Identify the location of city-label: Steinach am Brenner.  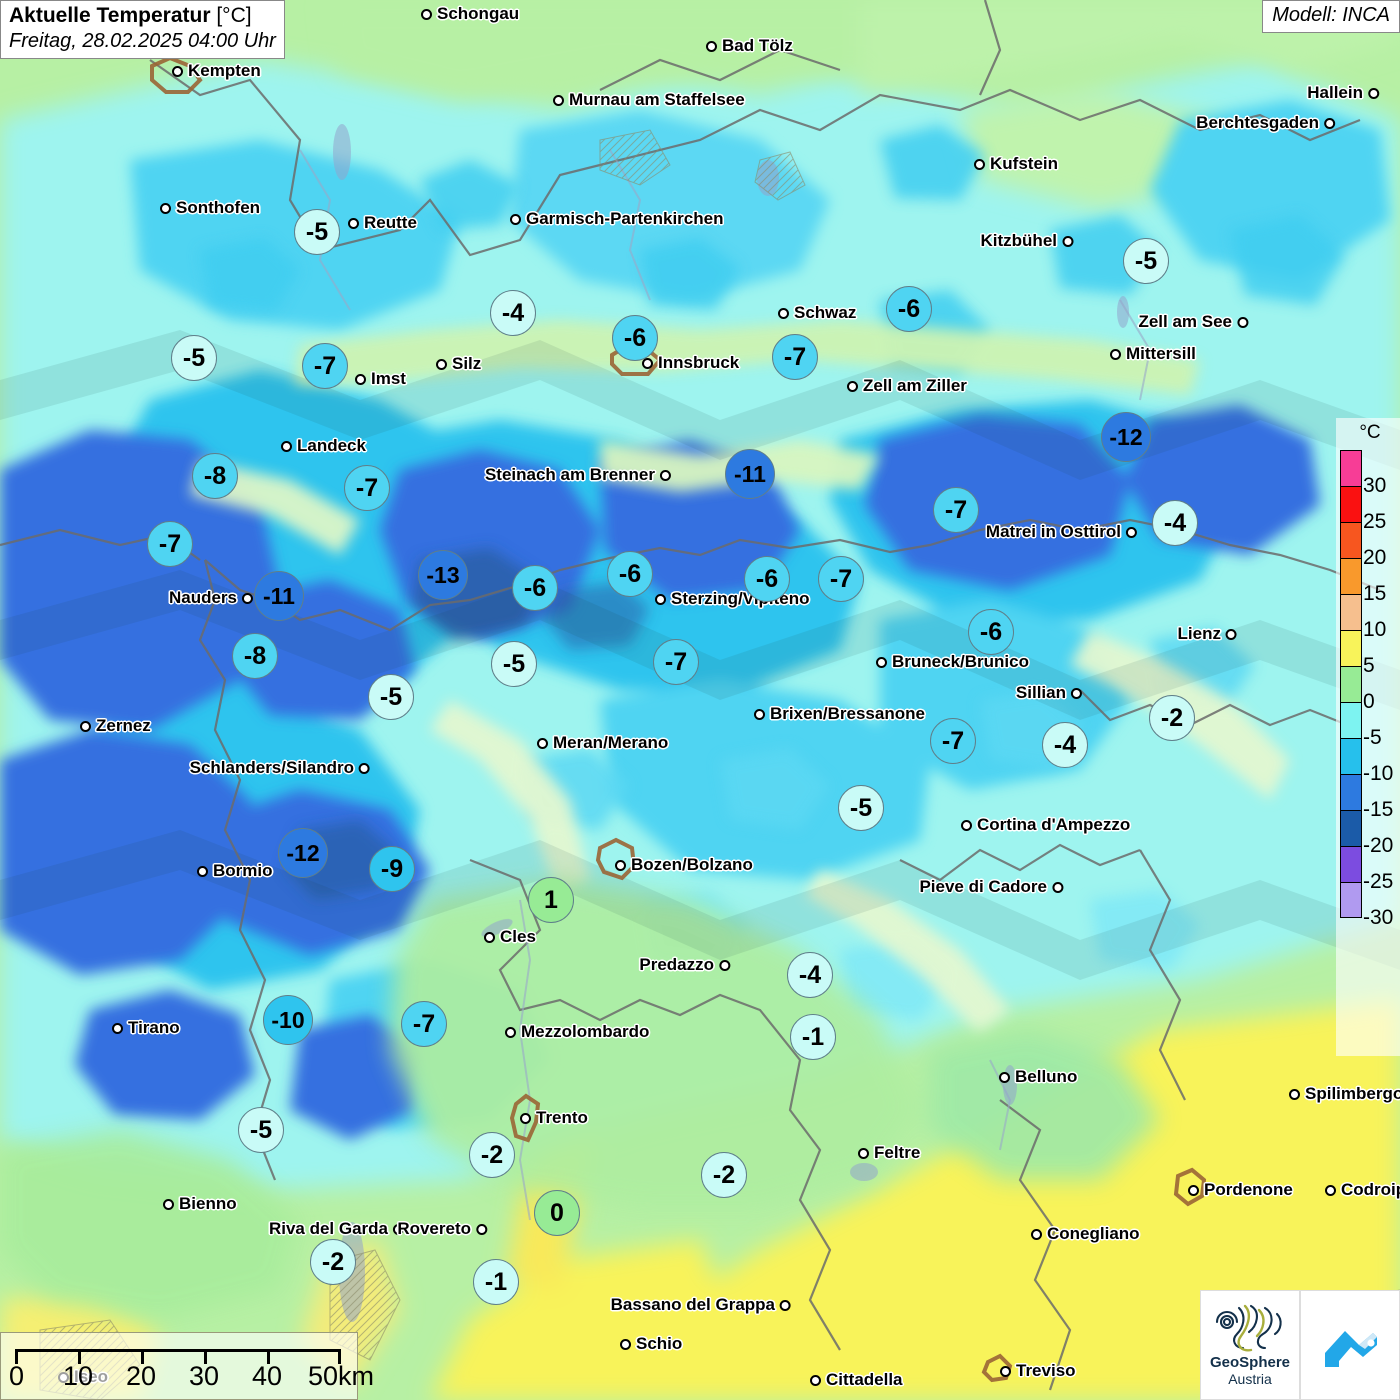
(569, 474).